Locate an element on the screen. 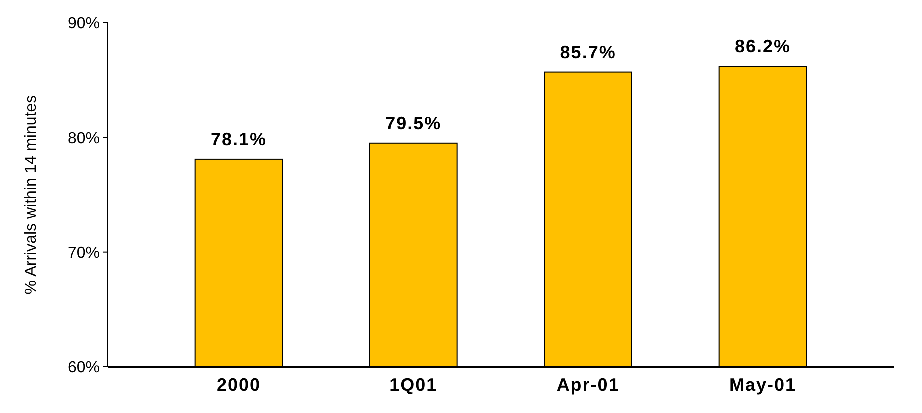 The image size is (922, 413). x-tick-label: May-01 is located at coordinates (763, 385).